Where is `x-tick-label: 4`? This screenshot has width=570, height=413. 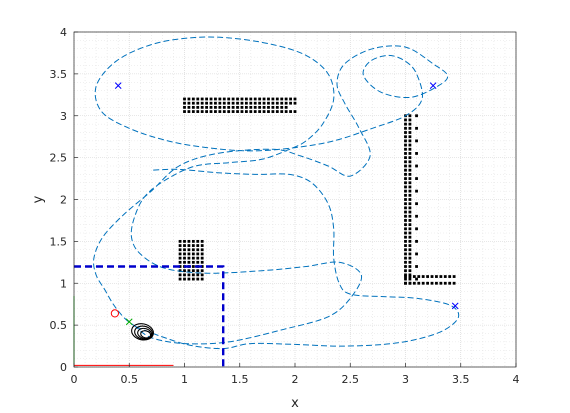
x-tick-label: 4 is located at coordinates (516, 379).